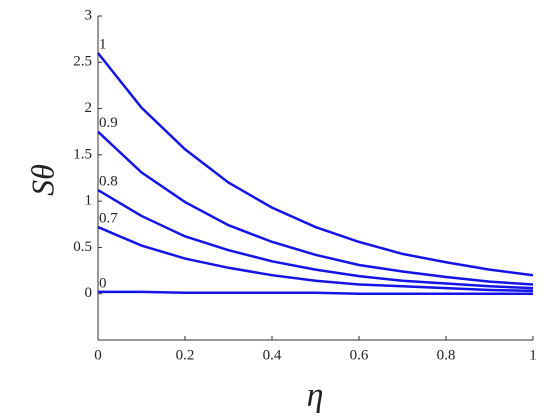 Image resolution: width=550 pixels, height=420 pixels. I want to click on x-tick-label: 1, so click(533, 355).